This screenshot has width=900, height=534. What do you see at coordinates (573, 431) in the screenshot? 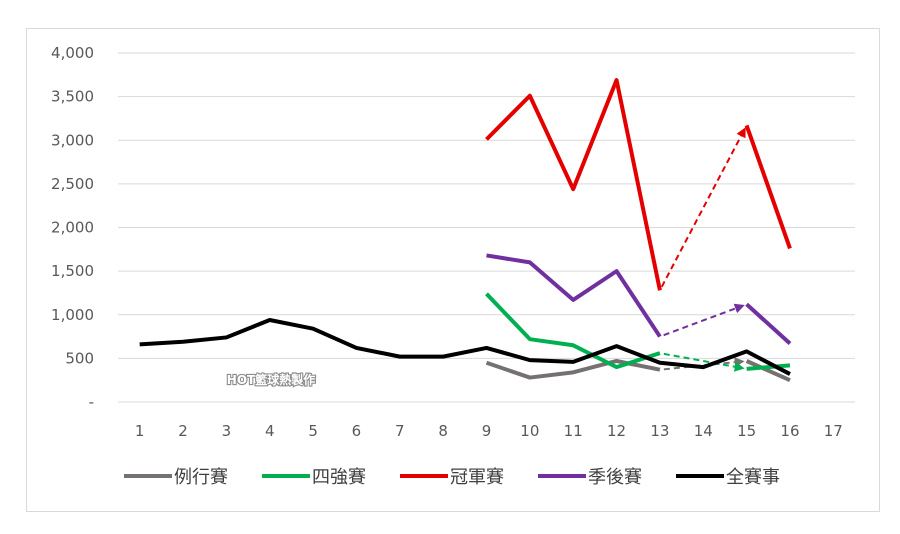
I see `x-tick-label: 11` at bounding box center [573, 431].